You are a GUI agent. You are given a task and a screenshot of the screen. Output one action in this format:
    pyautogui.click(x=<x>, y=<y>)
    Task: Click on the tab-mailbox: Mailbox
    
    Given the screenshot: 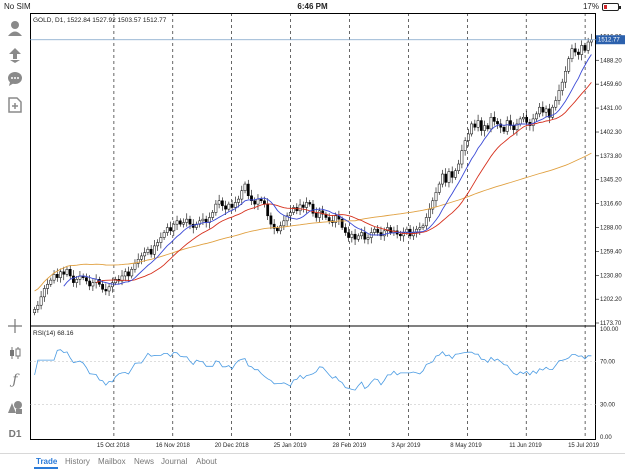 What is the action you would take?
    pyautogui.click(x=112, y=461)
    